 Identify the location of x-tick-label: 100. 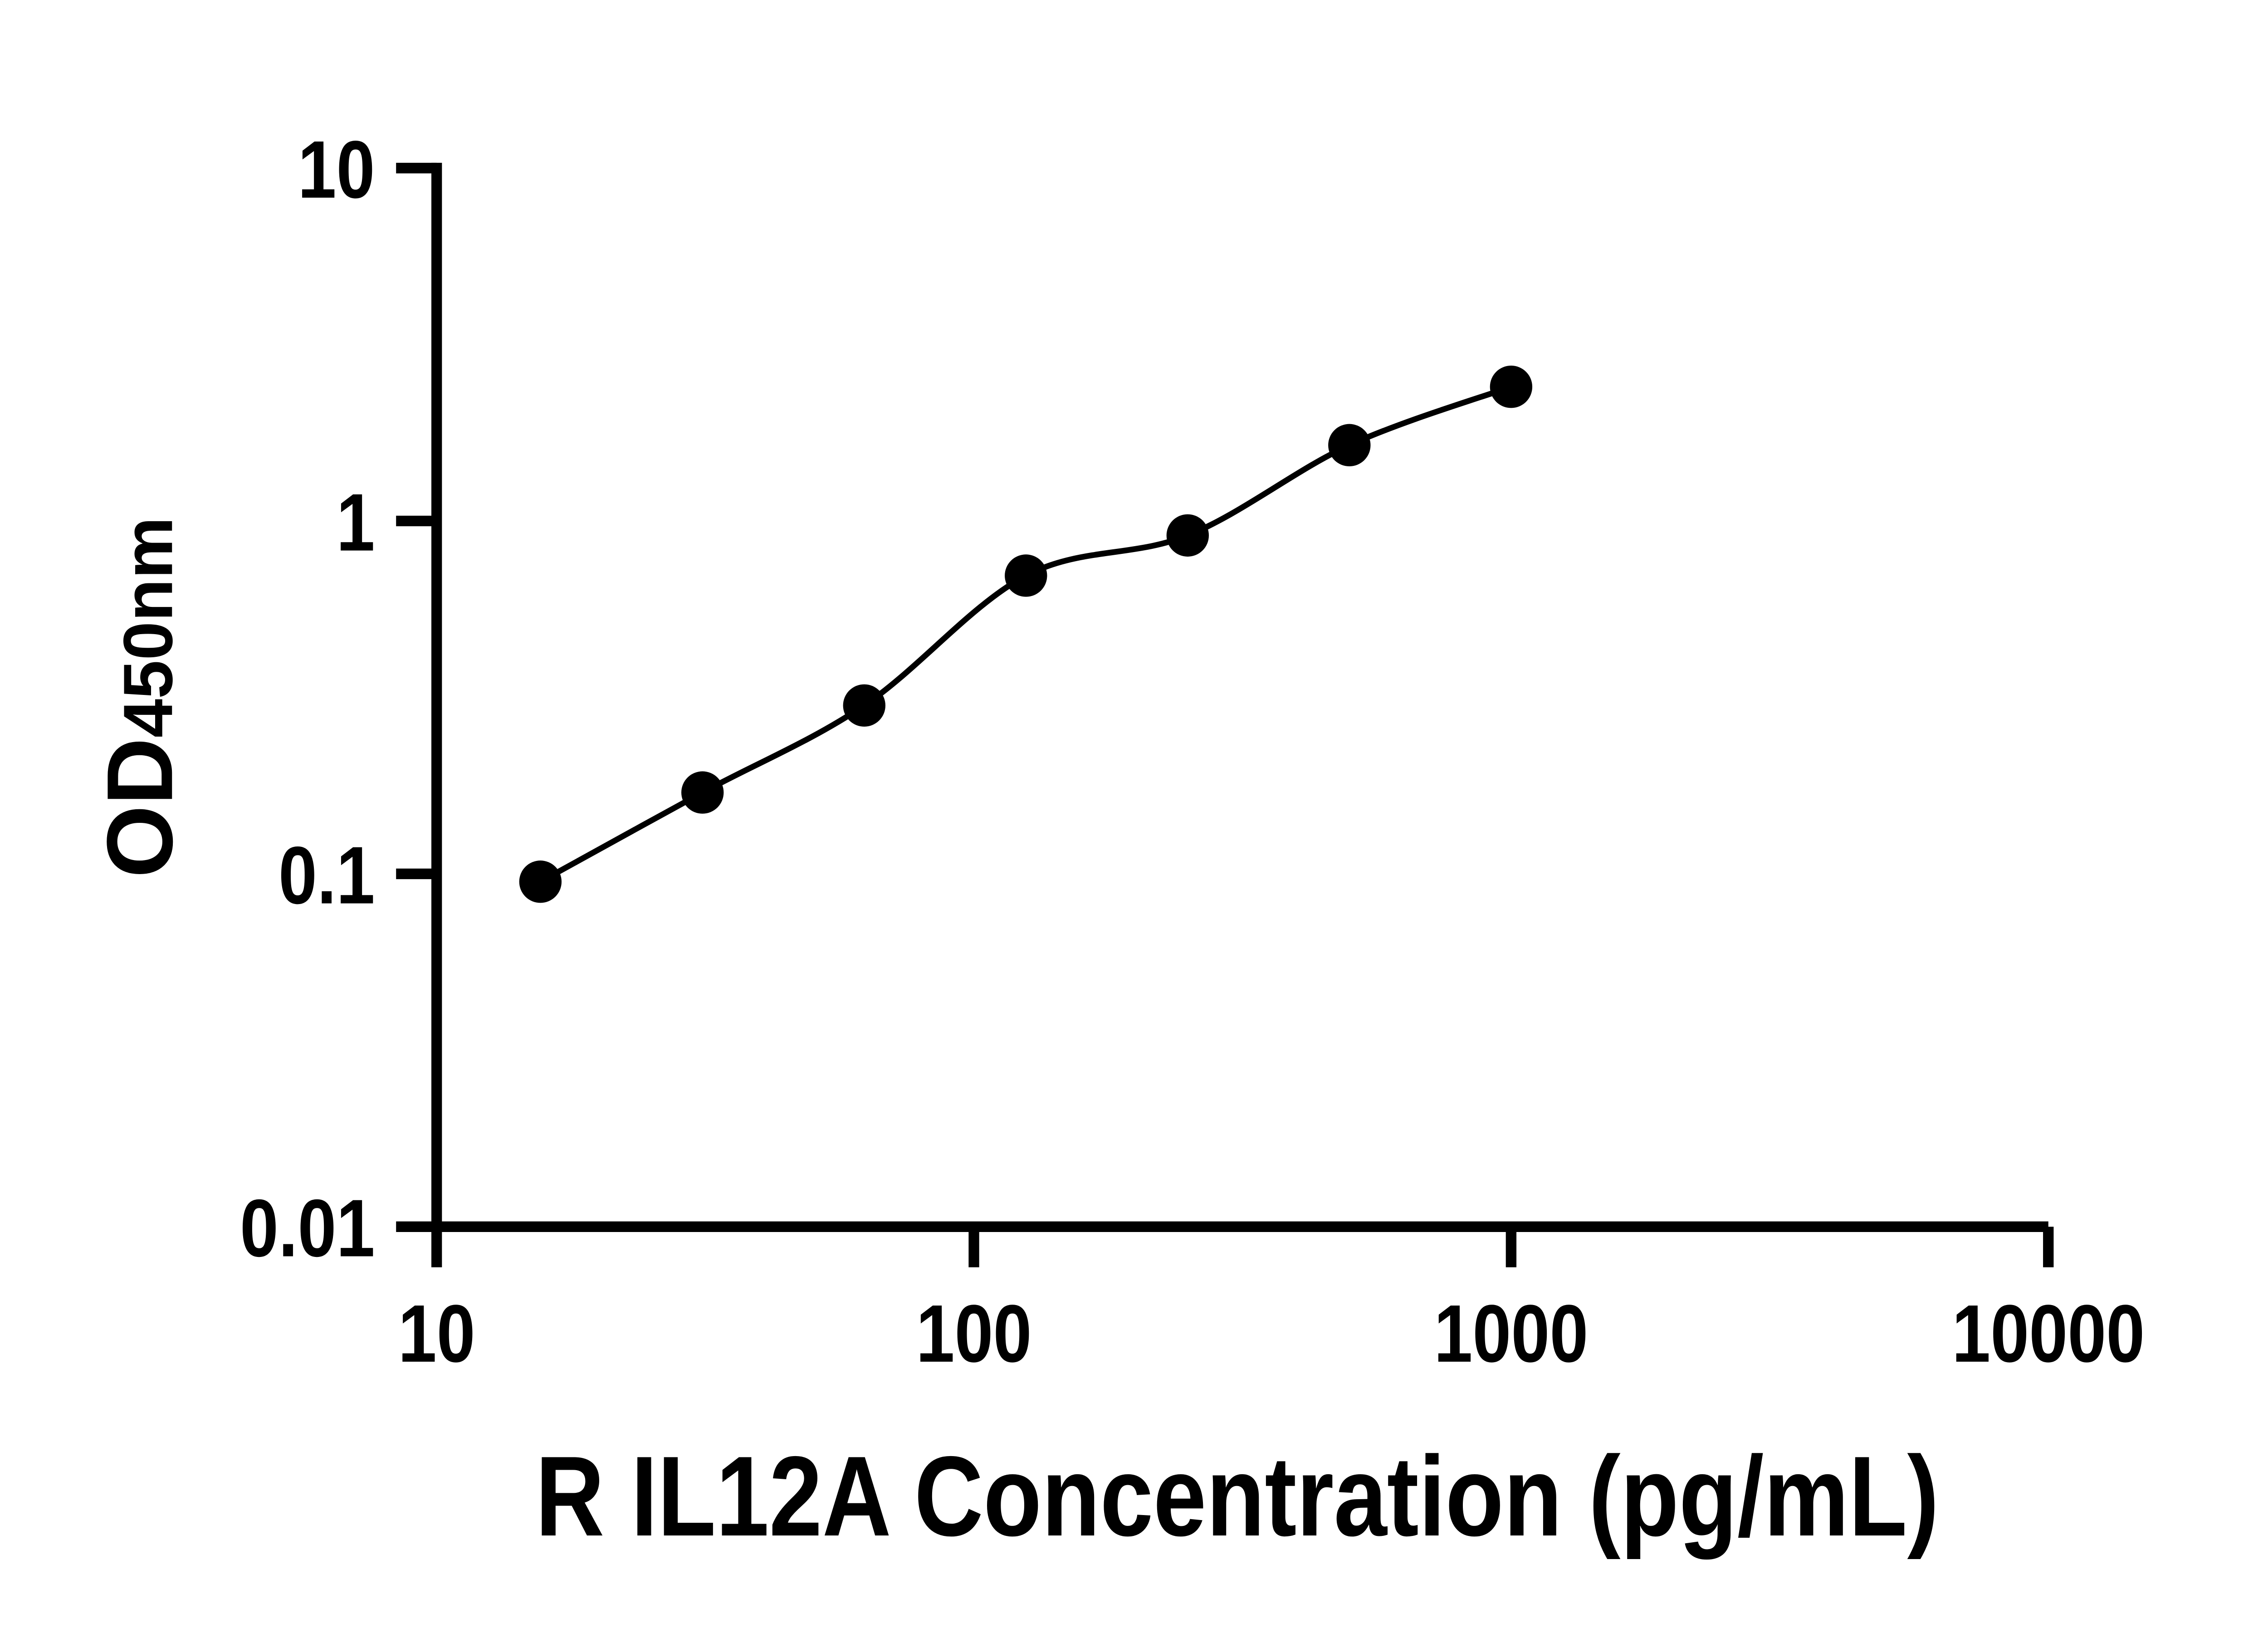
(974, 1333).